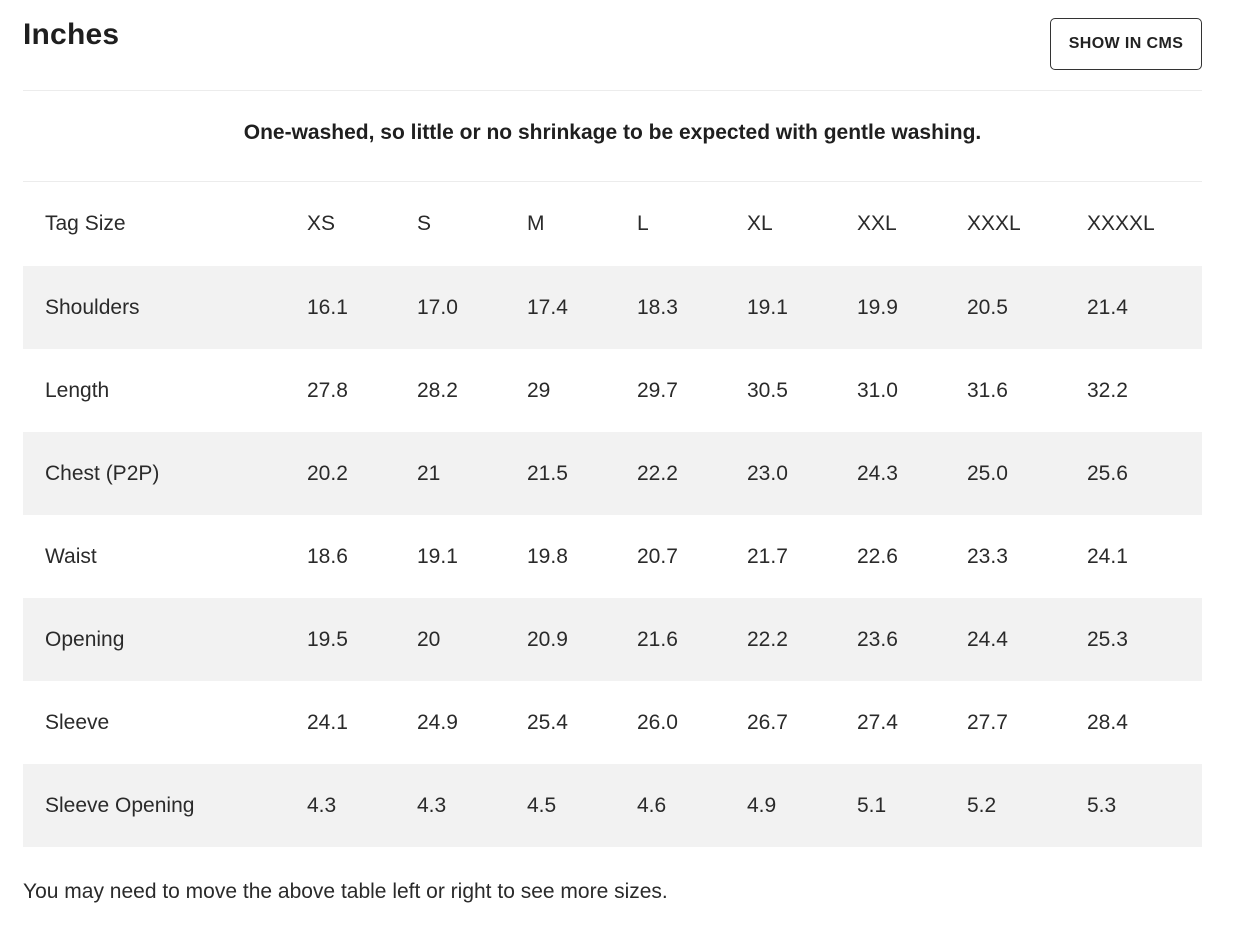 The image size is (1256, 934). Describe the element at coordinates (327, 307) in the screenshot. I see `table-cell: 16.1` at that location.